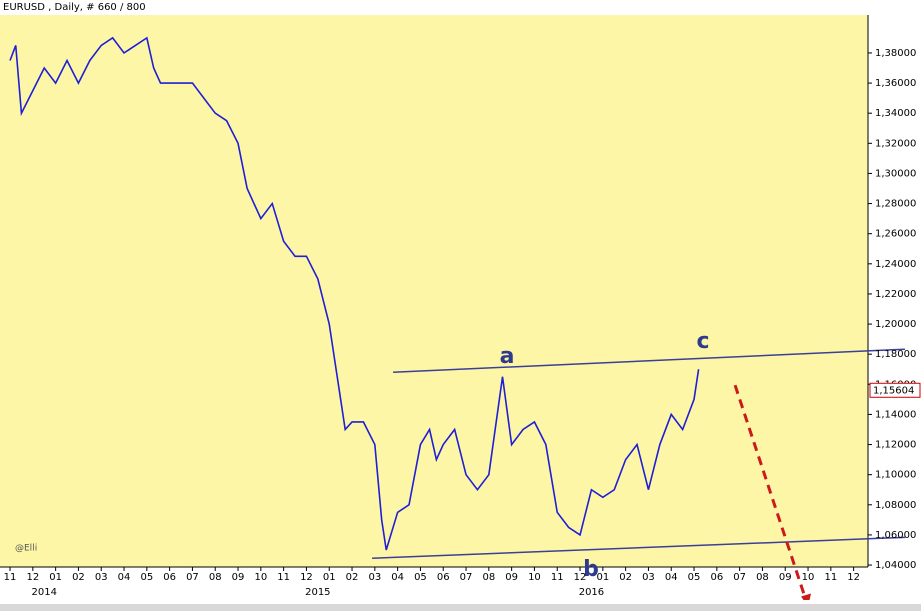 The height and width of the screenshot is (611, 921). Describe the element at coordinates (591, 592) in the screenshot. I see `year-label: 2016` at that location.